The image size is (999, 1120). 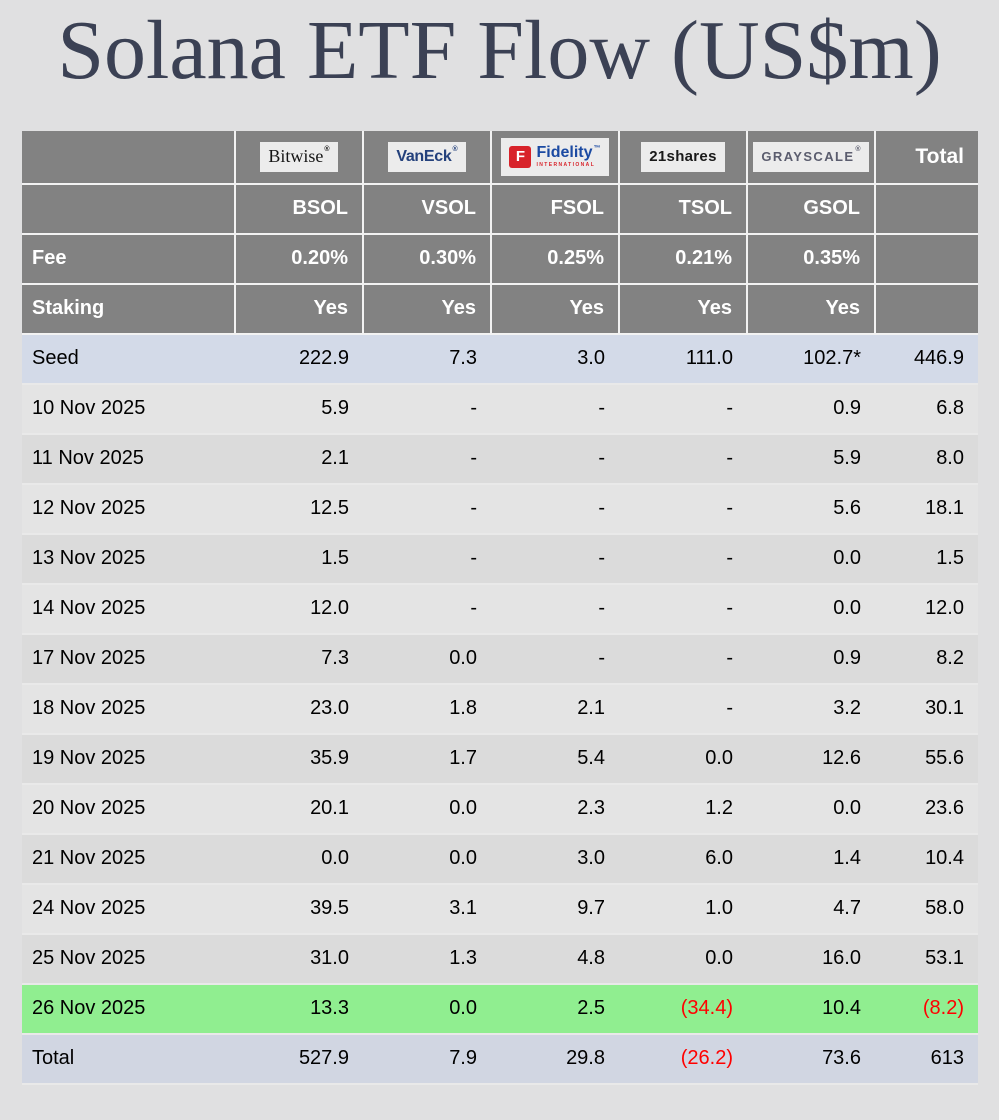 I want to click on value-cell: 23.0, so click(x=299, y=709).